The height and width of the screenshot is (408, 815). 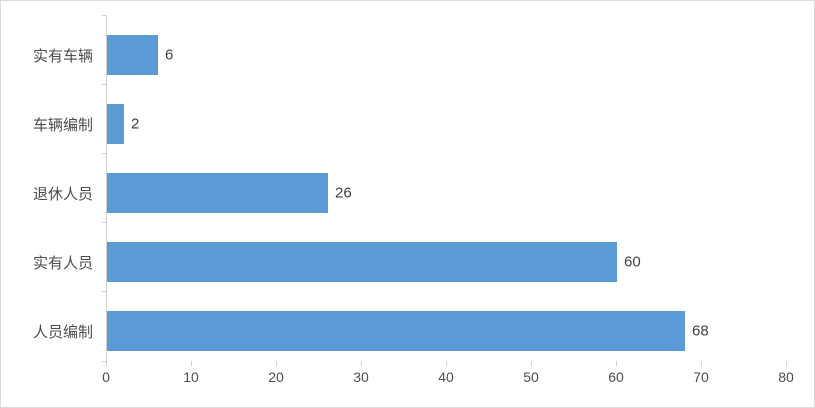 I want to click on bar-value-label-4: 68, so click(x=700, y=331).